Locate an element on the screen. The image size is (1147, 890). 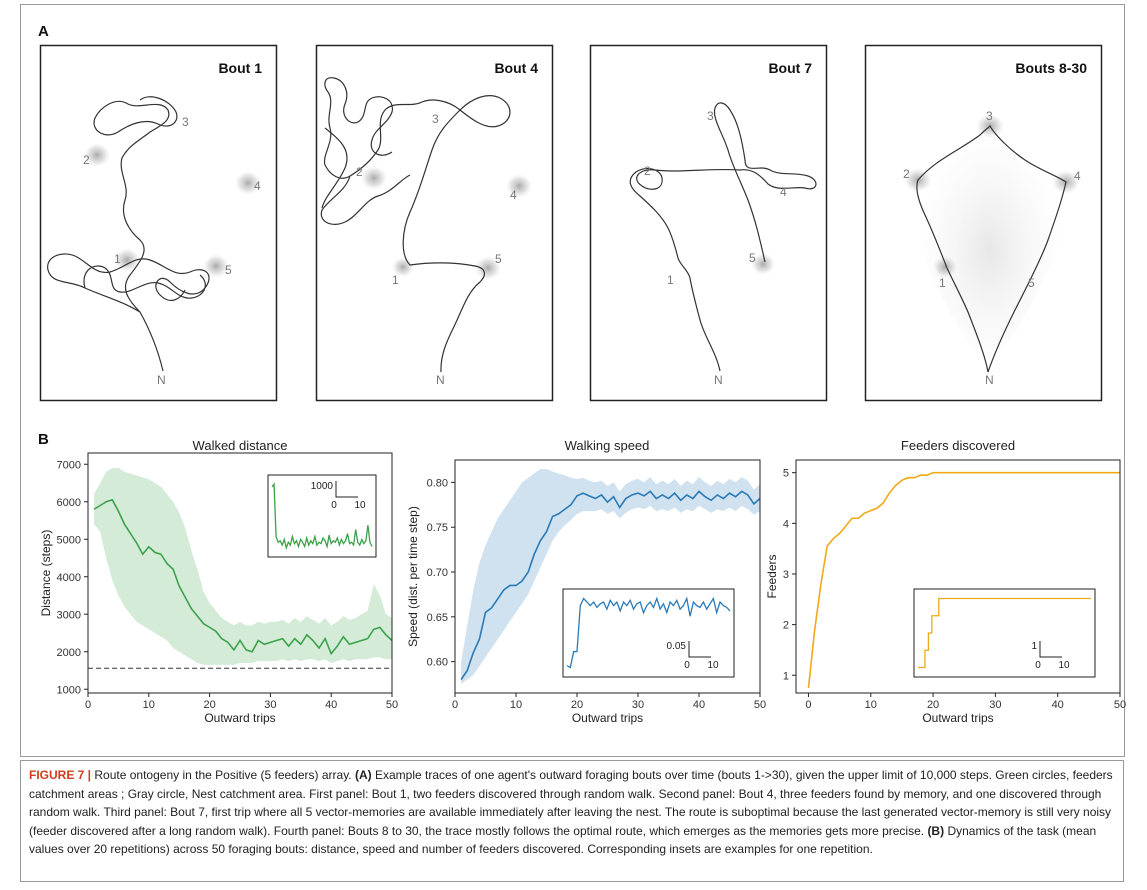
y-tick-label: 0.65 is located at coordinates (437, 618).